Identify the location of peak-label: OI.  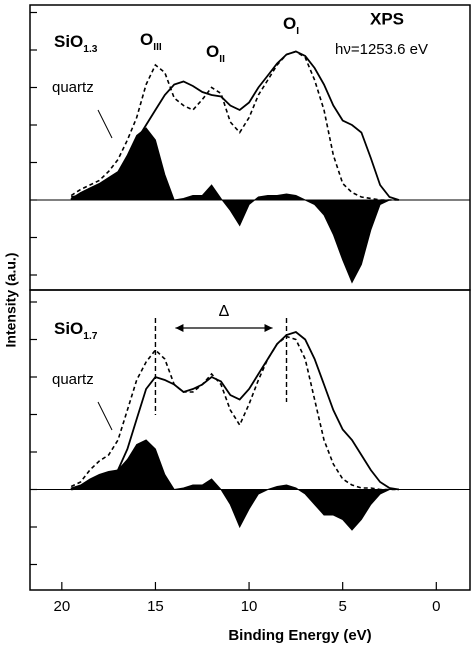
(291, 25).